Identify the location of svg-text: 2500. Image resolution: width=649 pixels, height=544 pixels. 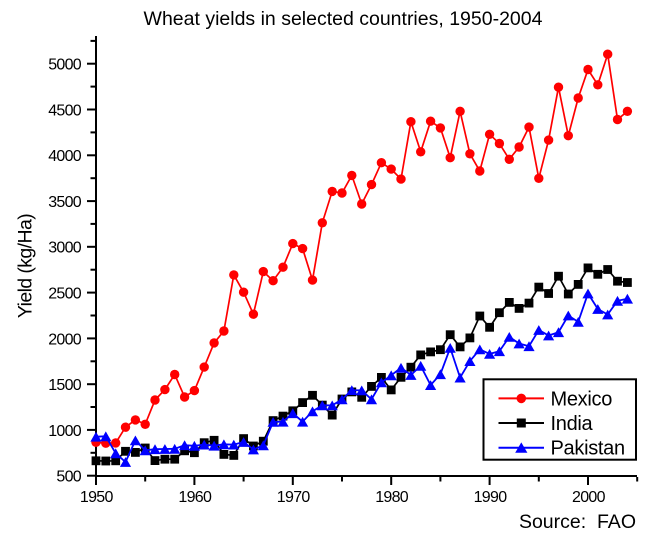
(65, 294).